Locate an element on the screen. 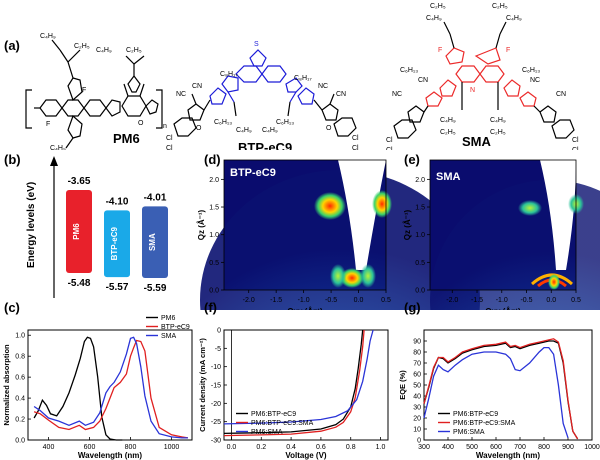 The width and height of the screenshot is (600, 460). y-tick-label: 30 is located at coordinates (417, 408).